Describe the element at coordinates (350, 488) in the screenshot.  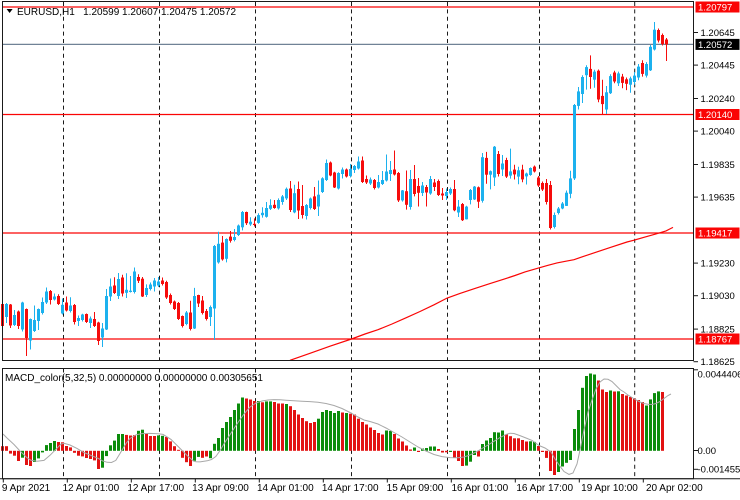
I see `svg-text: 14 Apr 17:00` at that location.